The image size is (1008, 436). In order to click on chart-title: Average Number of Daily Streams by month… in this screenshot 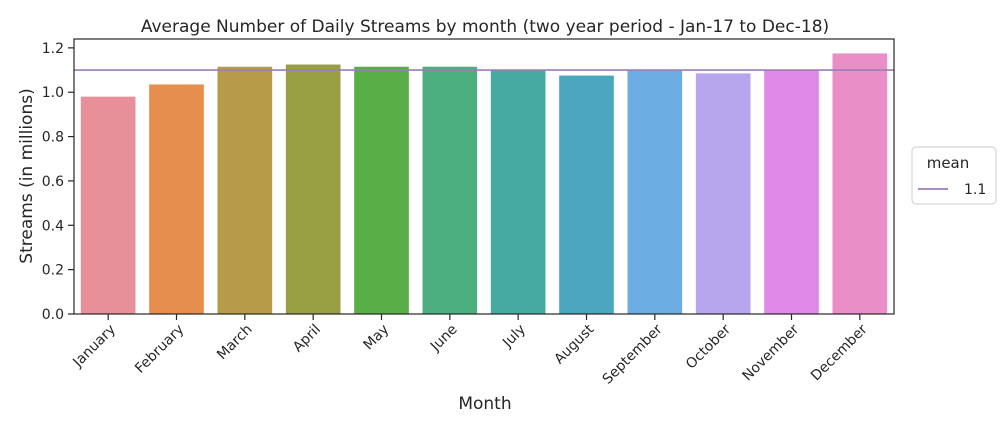, I will do `click(485, 27)`.